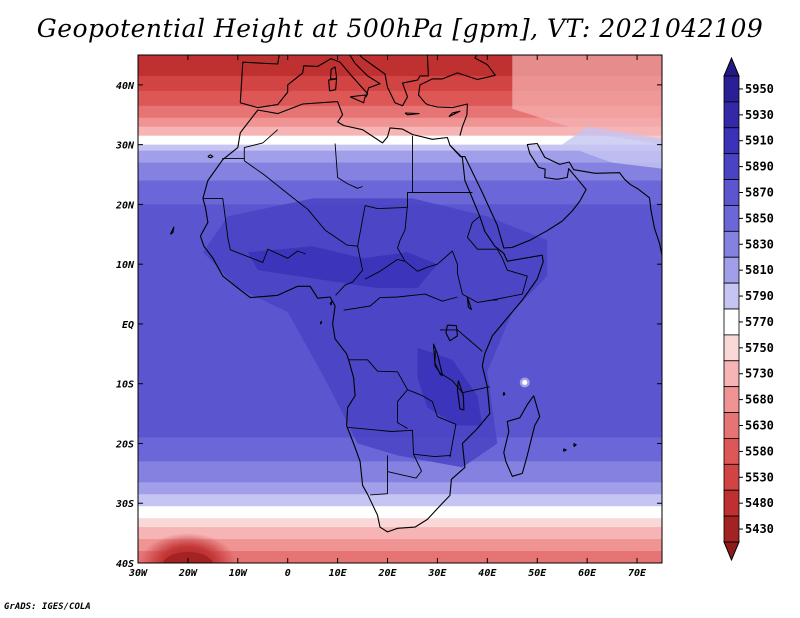 The width and height of the screenshot is (800, 618). What do you see at coordinates (487, 573) in the screenshot?
I see `lon-tick-label: 40E` at bounding box center [487, 573].